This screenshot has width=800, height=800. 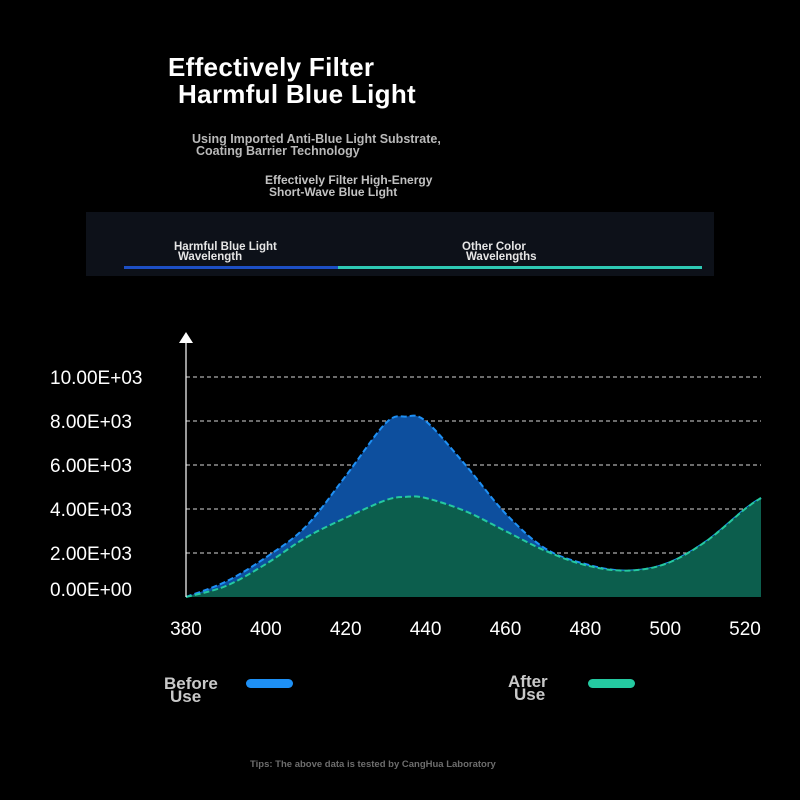 I want to click on area-after-use, so click(x=473, y=546).